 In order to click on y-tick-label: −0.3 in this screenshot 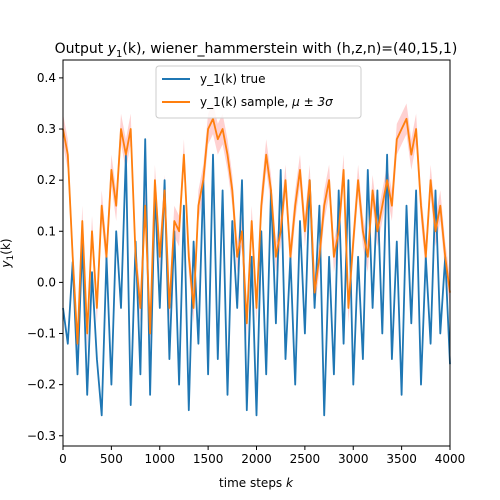, I will do `click(41, 436)`.